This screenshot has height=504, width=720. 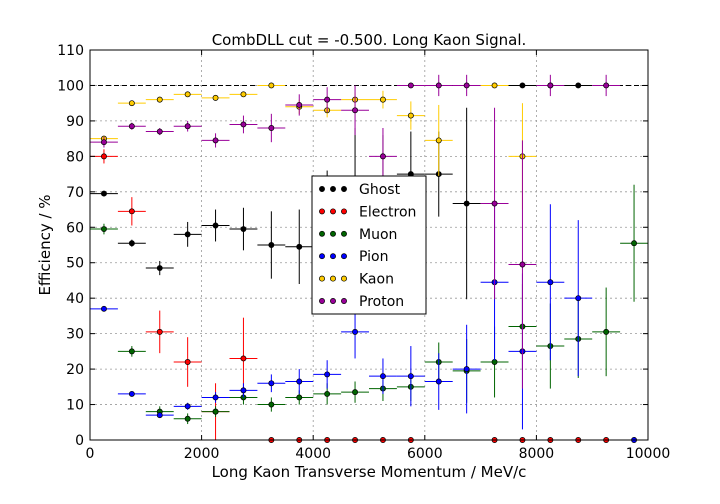 What do you see at coordinates (90, 454) in the screenshot?
I see `x-tick-label: 0` at bounding box center [90, 454].